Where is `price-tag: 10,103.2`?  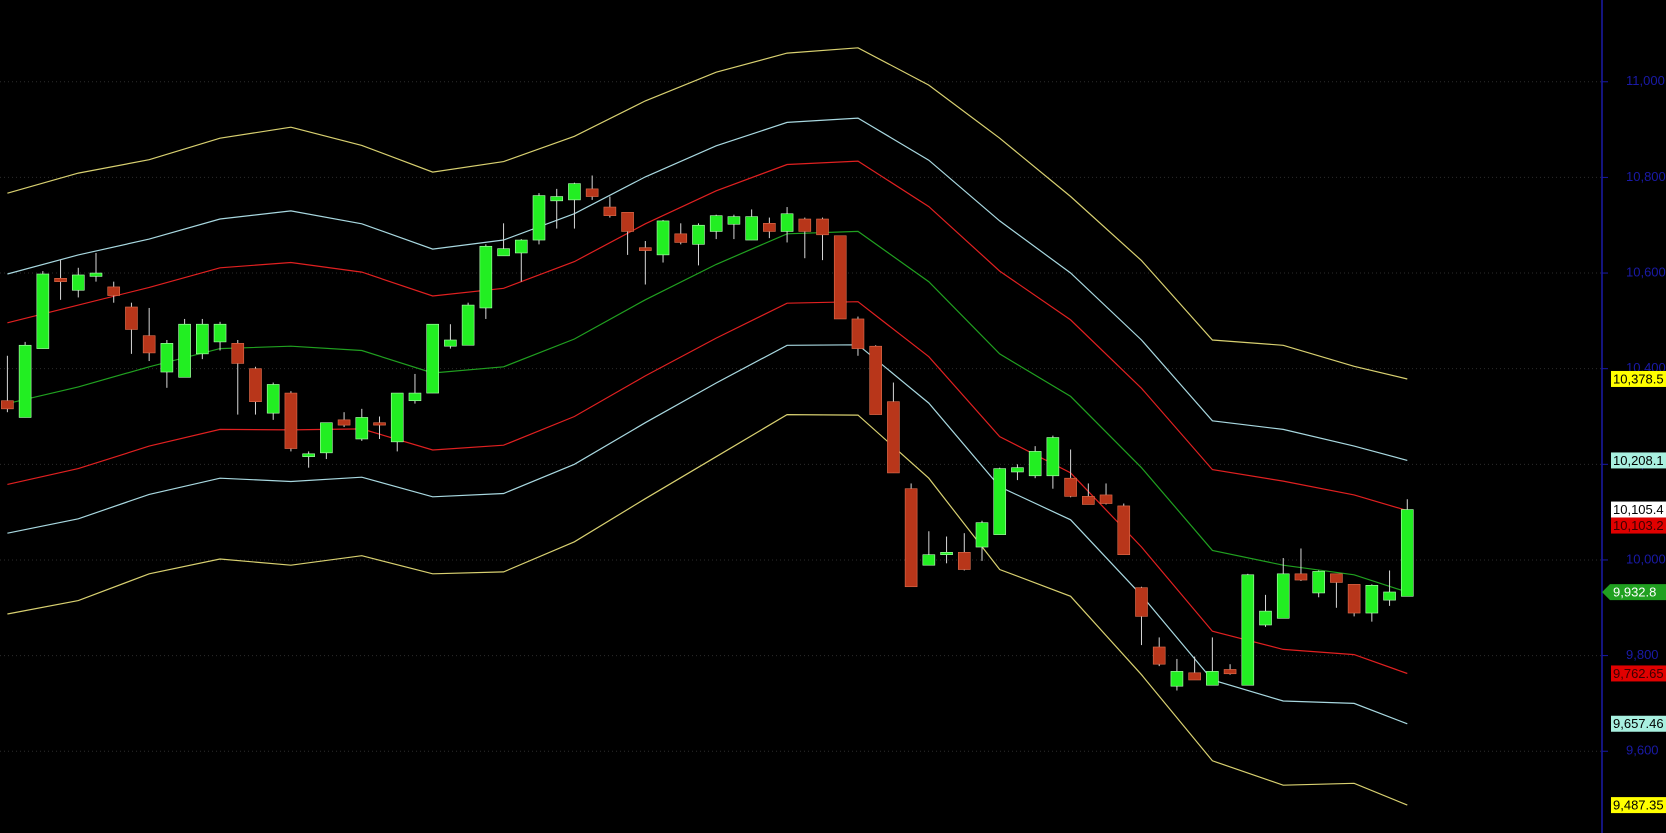
price-tag: 10,103.2 is located at coordinates (1638, 525).